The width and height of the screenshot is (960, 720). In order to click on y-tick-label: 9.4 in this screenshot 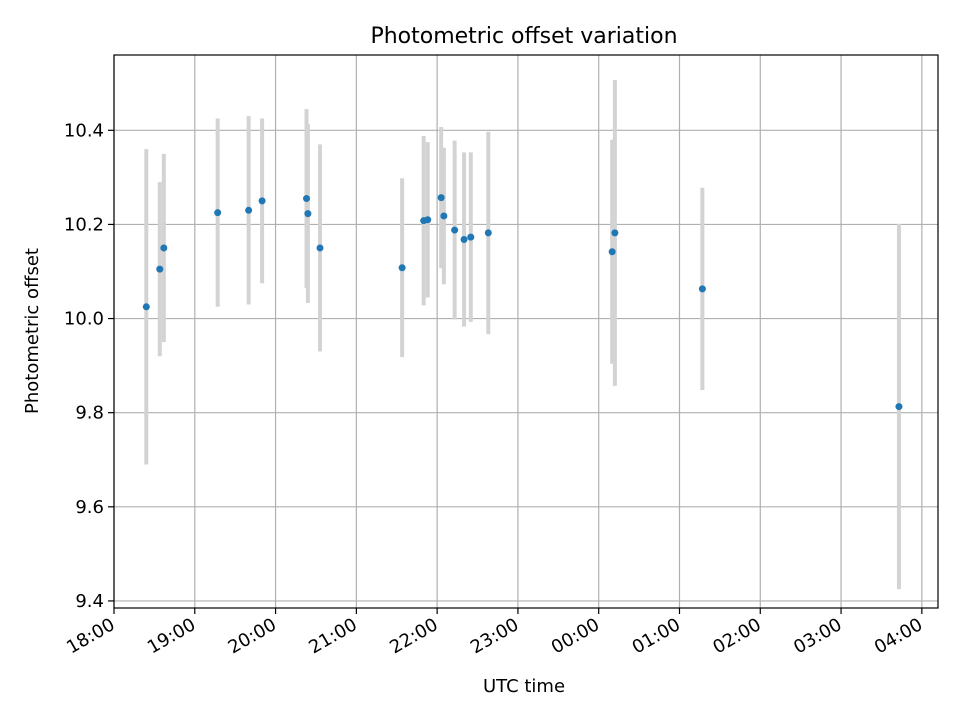, I will do `click(89, 601)`.